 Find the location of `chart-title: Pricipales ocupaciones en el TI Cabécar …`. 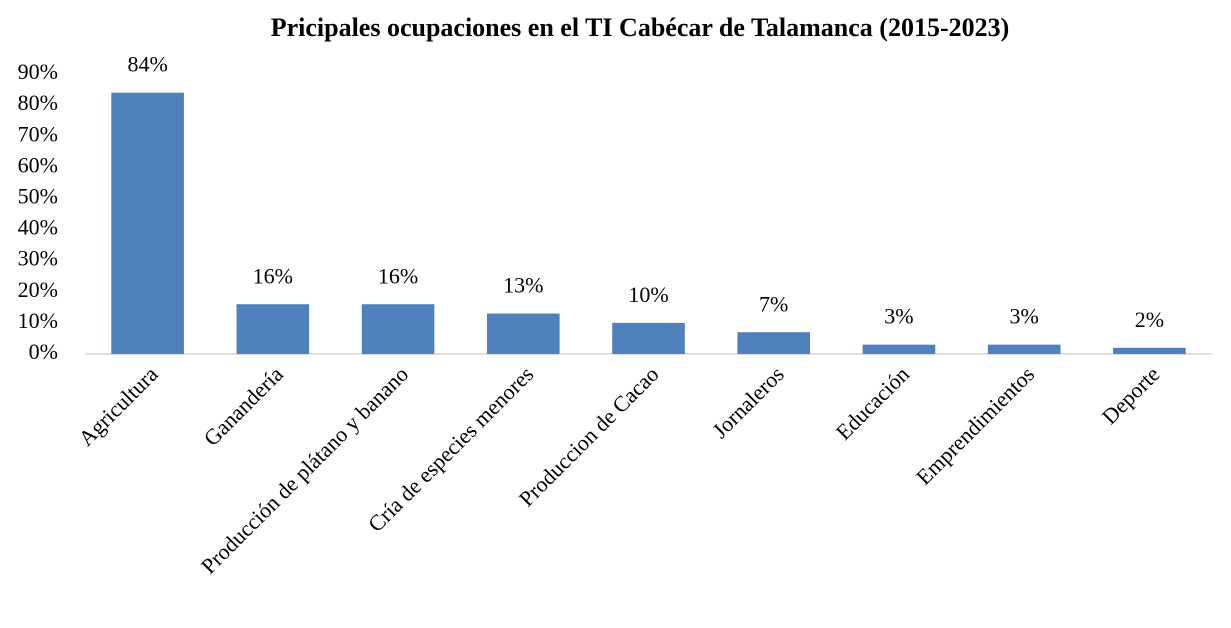

chart-title: Pricipales ocupaciones en el TI Cabécar … is located at coordinates (640, 27).